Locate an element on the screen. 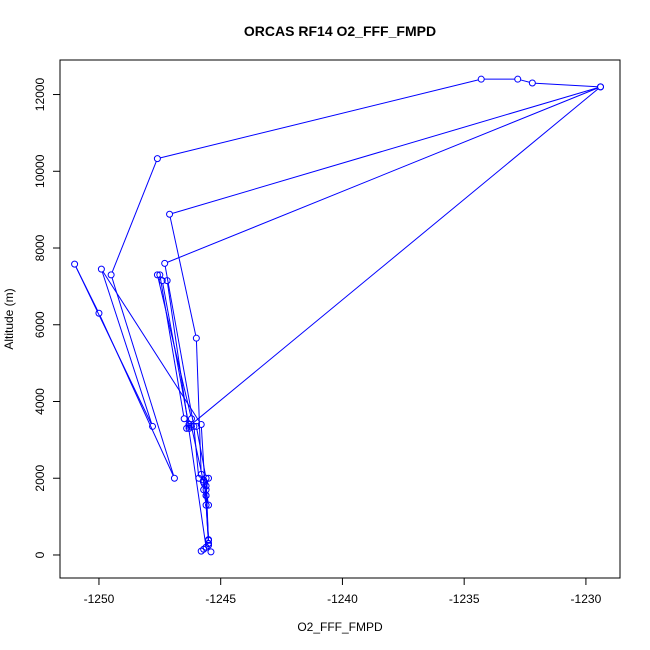 This screenshot has width=650, height=650. y-tick-label: 12000 is located at coordinates (40, 95).